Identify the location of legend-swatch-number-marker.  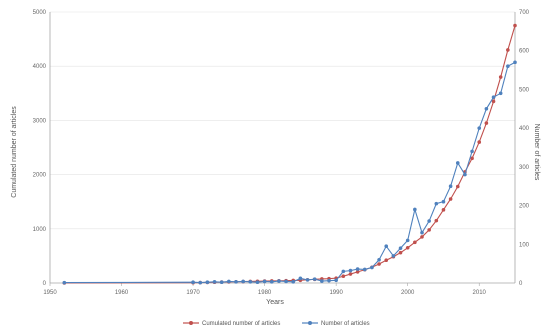
(310, 323).